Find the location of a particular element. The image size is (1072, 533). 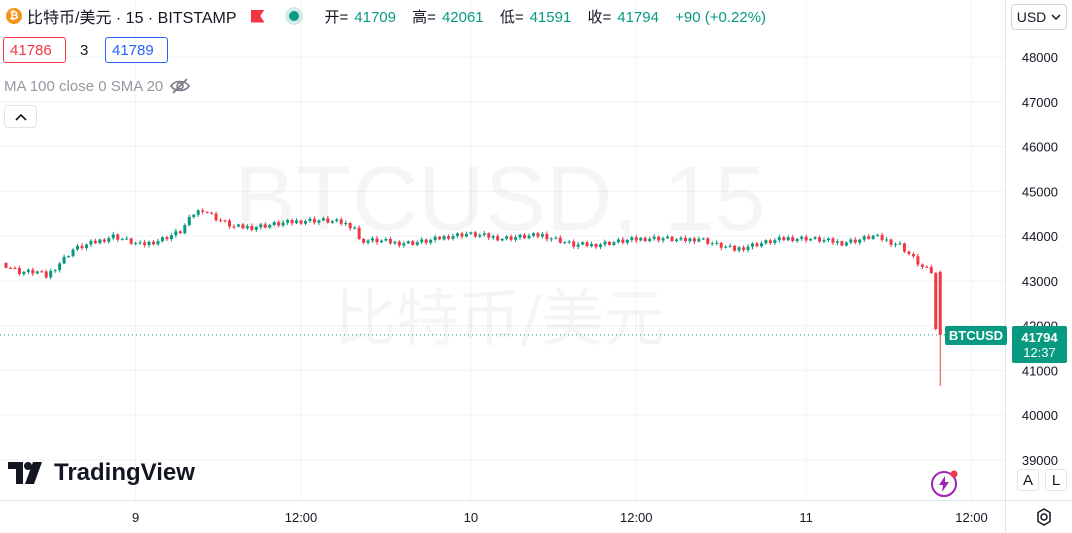

x-tick-label: 11 is located at coordinates (806, 517).